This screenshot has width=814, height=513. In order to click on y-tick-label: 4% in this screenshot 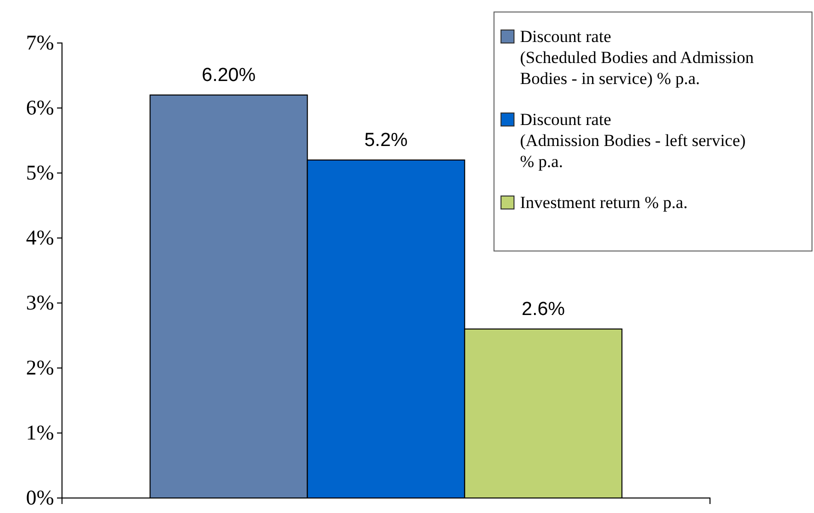, I will do `click(40, 238)`.